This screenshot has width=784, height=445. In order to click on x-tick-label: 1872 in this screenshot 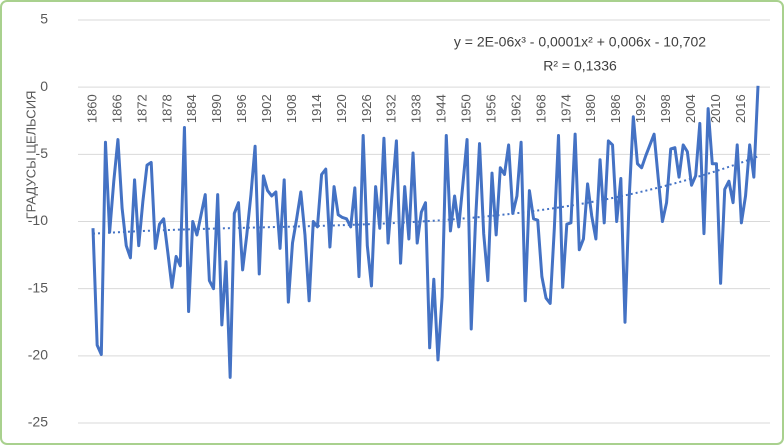, I will do `click(141, 108)`.